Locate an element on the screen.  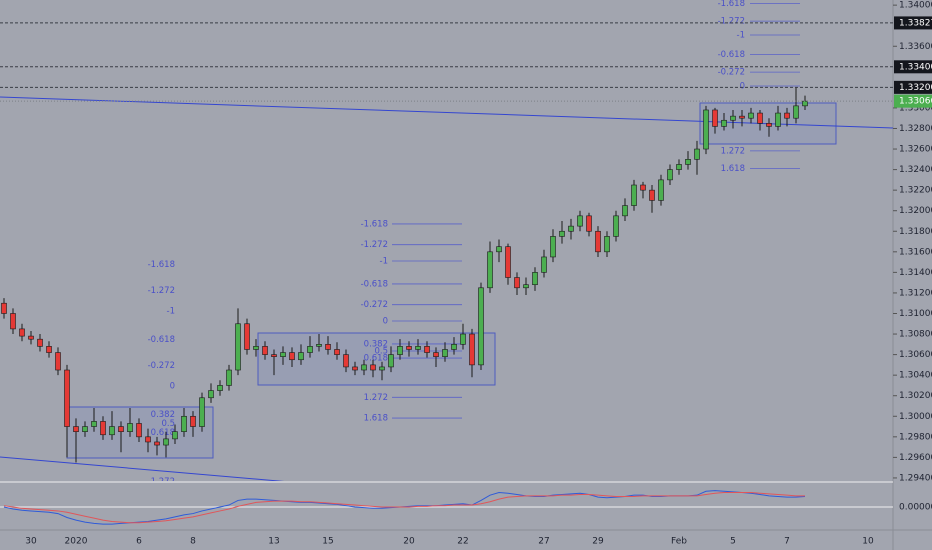
fib-level-label: 0.618 is located at coordinates (376, 359).